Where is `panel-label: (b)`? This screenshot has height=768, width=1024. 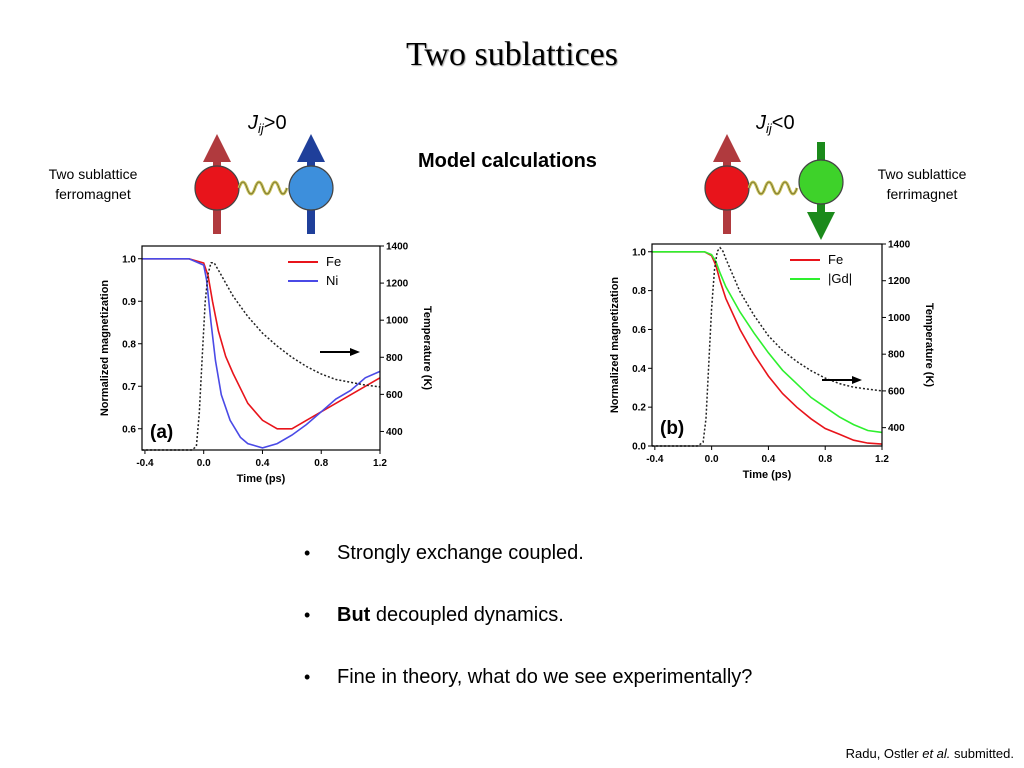
panel-label: (b) is located at coordinates (672, 428).